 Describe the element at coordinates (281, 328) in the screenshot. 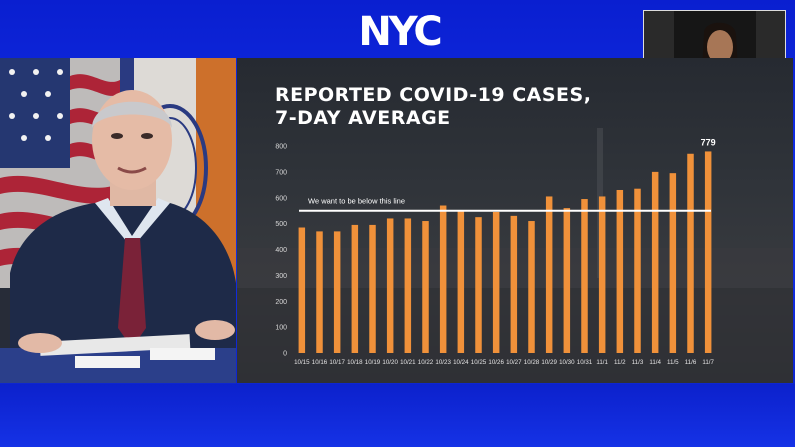

I see `y-tick-label: 100` at that location.